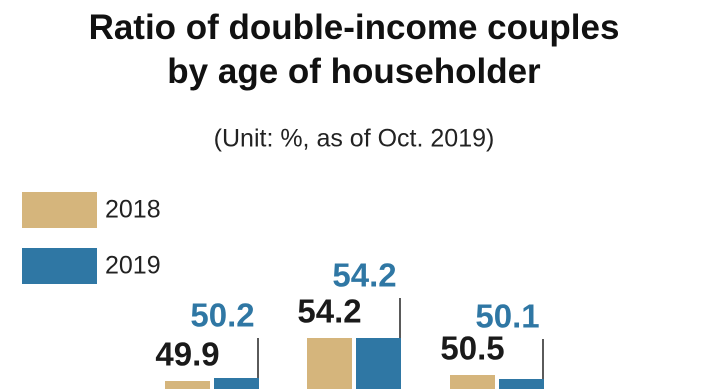 Image resolution: width=708 pixels, height=389 pixels. Describe the element at coordinates (354, 139) in the screenshot. I see `chart-subtitle: (Unit: %, as of Oct. 2019)` at that location.